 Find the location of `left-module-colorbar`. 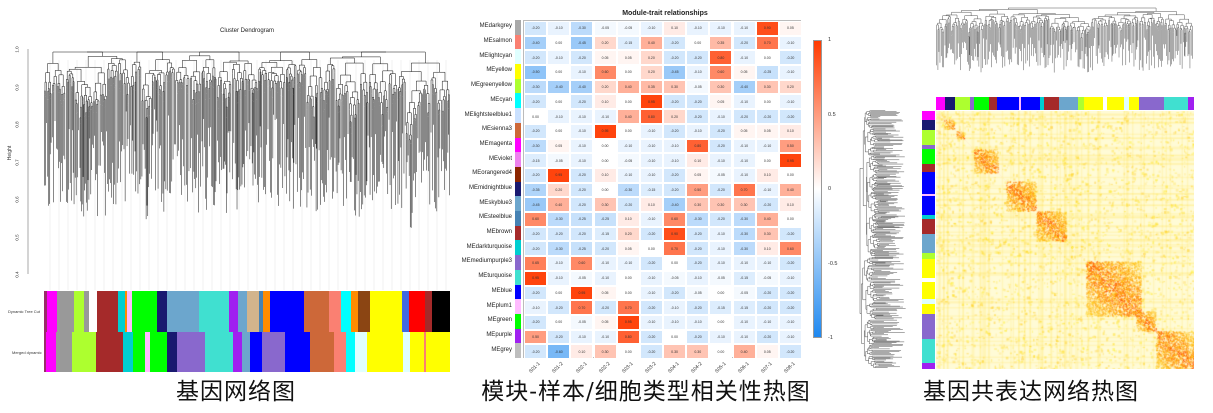

left-module-colorbar is located at coordinates (928, 240).